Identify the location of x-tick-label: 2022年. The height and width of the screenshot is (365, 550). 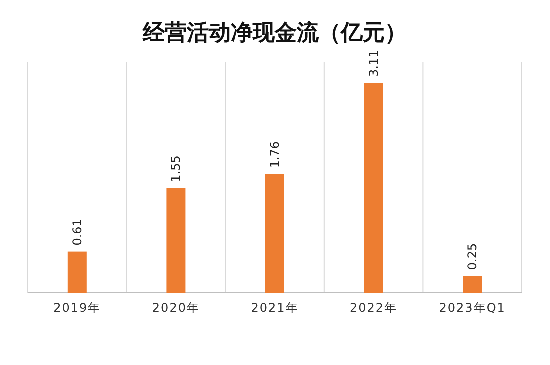
(374, 308).